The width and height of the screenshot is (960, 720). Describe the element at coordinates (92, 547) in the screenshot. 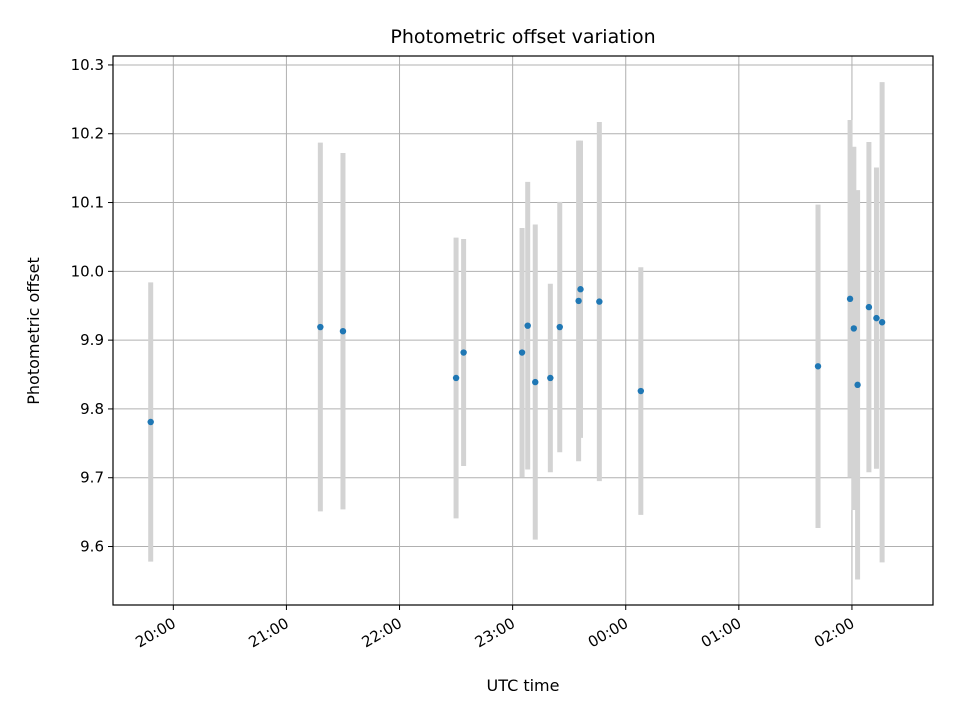

I see `y-tick-label: 9.6` at that location.